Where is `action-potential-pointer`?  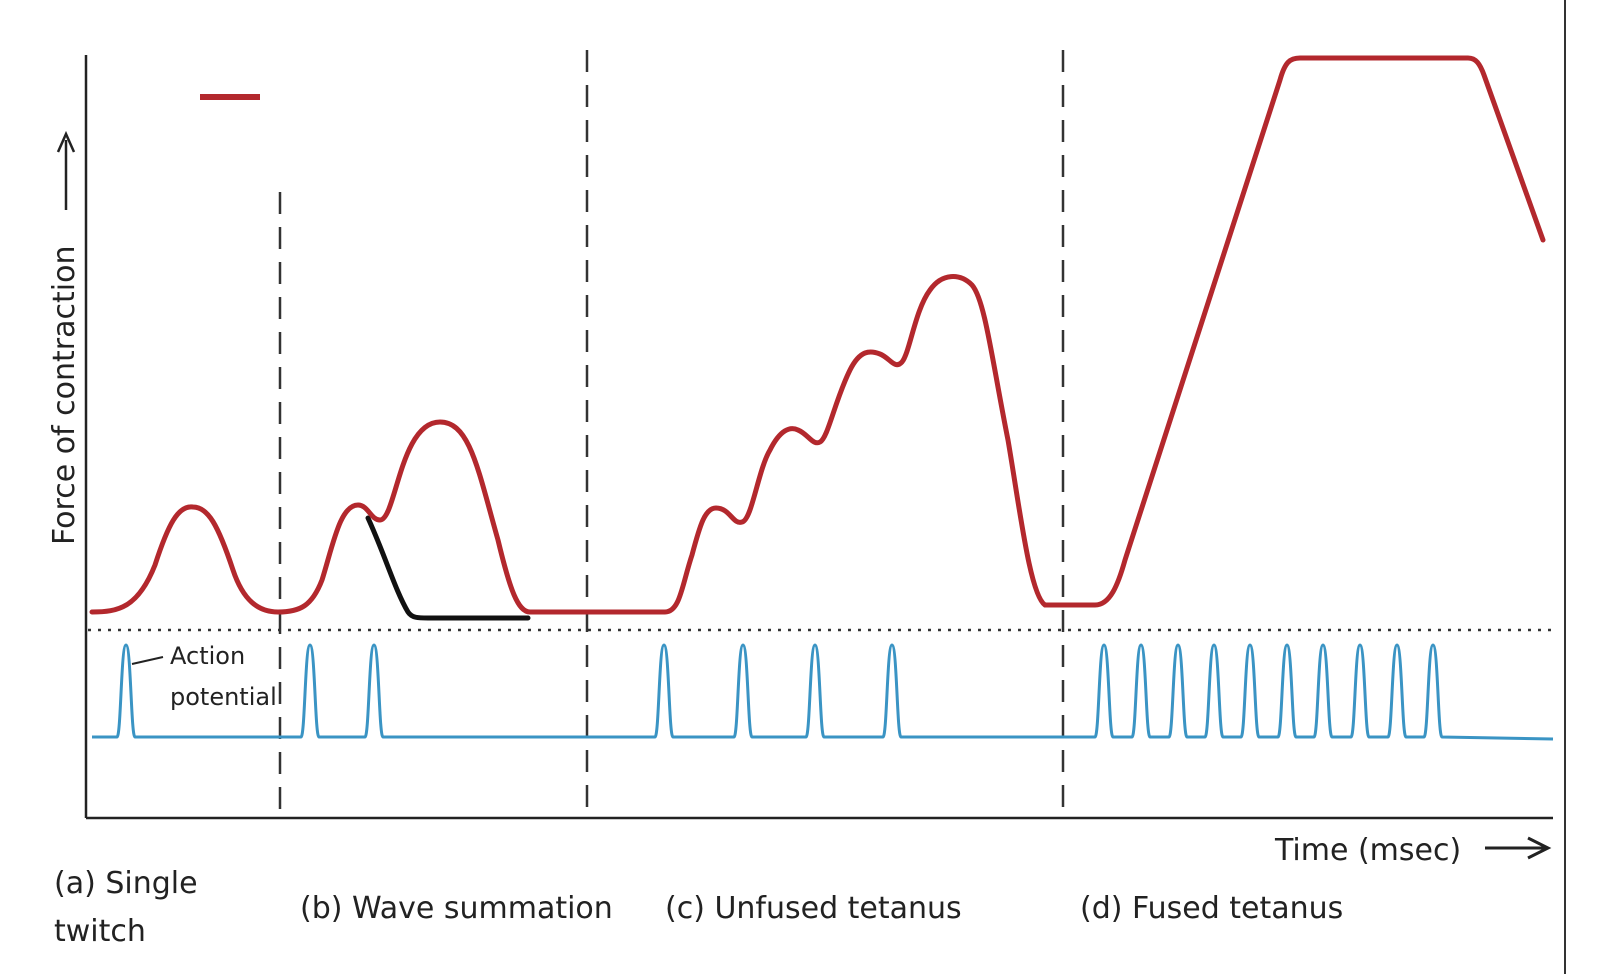
action-potential-pointer is located at coordinates (147, 660).